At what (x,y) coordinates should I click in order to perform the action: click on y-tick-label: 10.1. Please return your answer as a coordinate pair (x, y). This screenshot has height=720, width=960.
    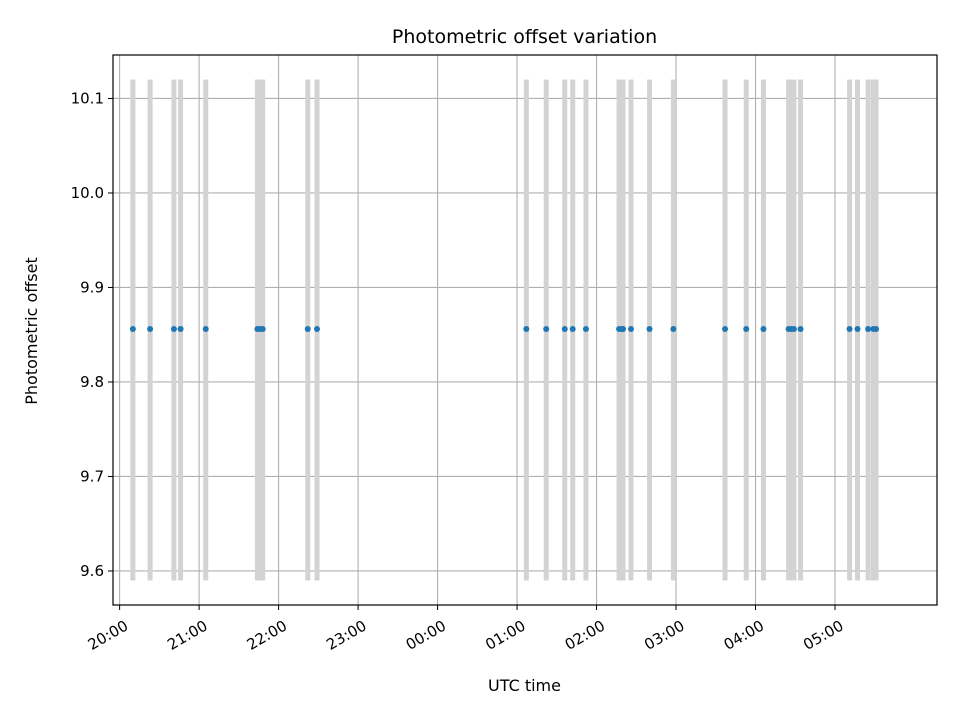
    Looking at the image, I should click on (87, 98).